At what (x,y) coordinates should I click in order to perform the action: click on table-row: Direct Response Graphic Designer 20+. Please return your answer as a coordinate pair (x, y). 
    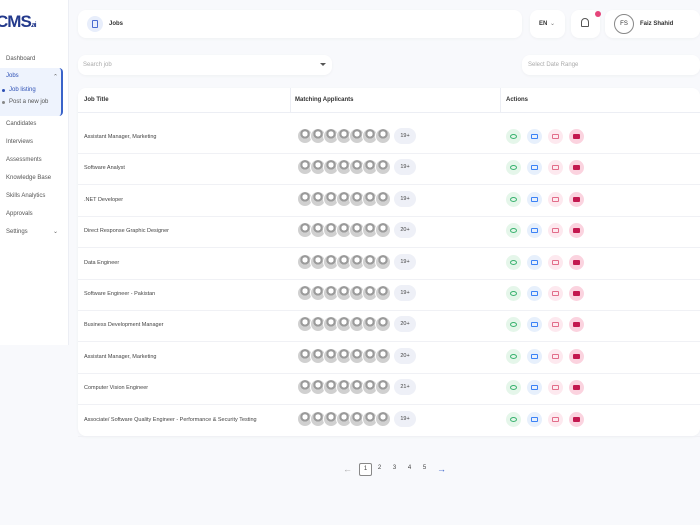
    Looking at the image, I should click on (389, 232).